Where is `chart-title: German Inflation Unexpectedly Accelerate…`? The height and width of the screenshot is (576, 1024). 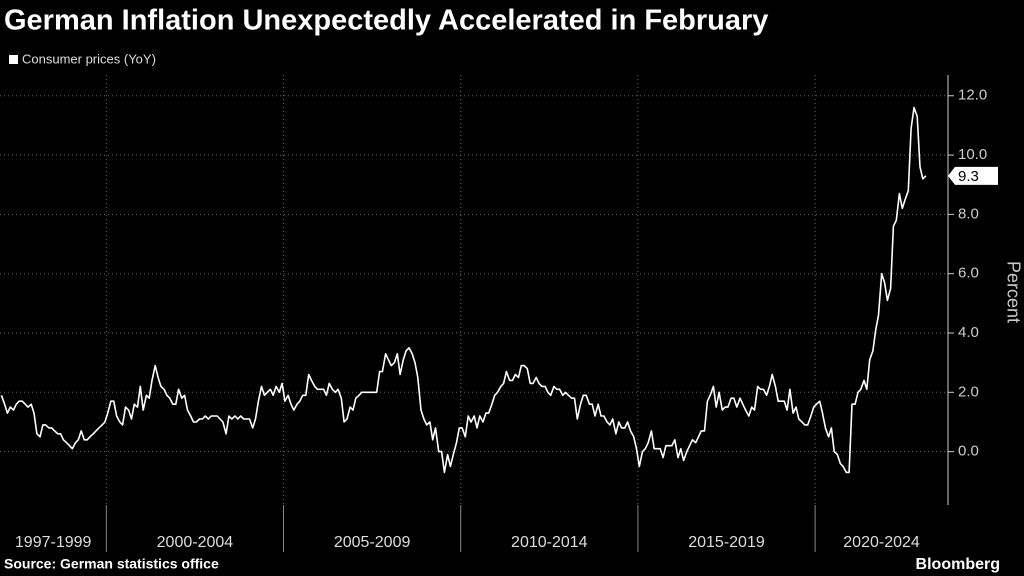 chart-title: German Inflation Unexpectedly Accelerate… is located at coordinates (386, 21).